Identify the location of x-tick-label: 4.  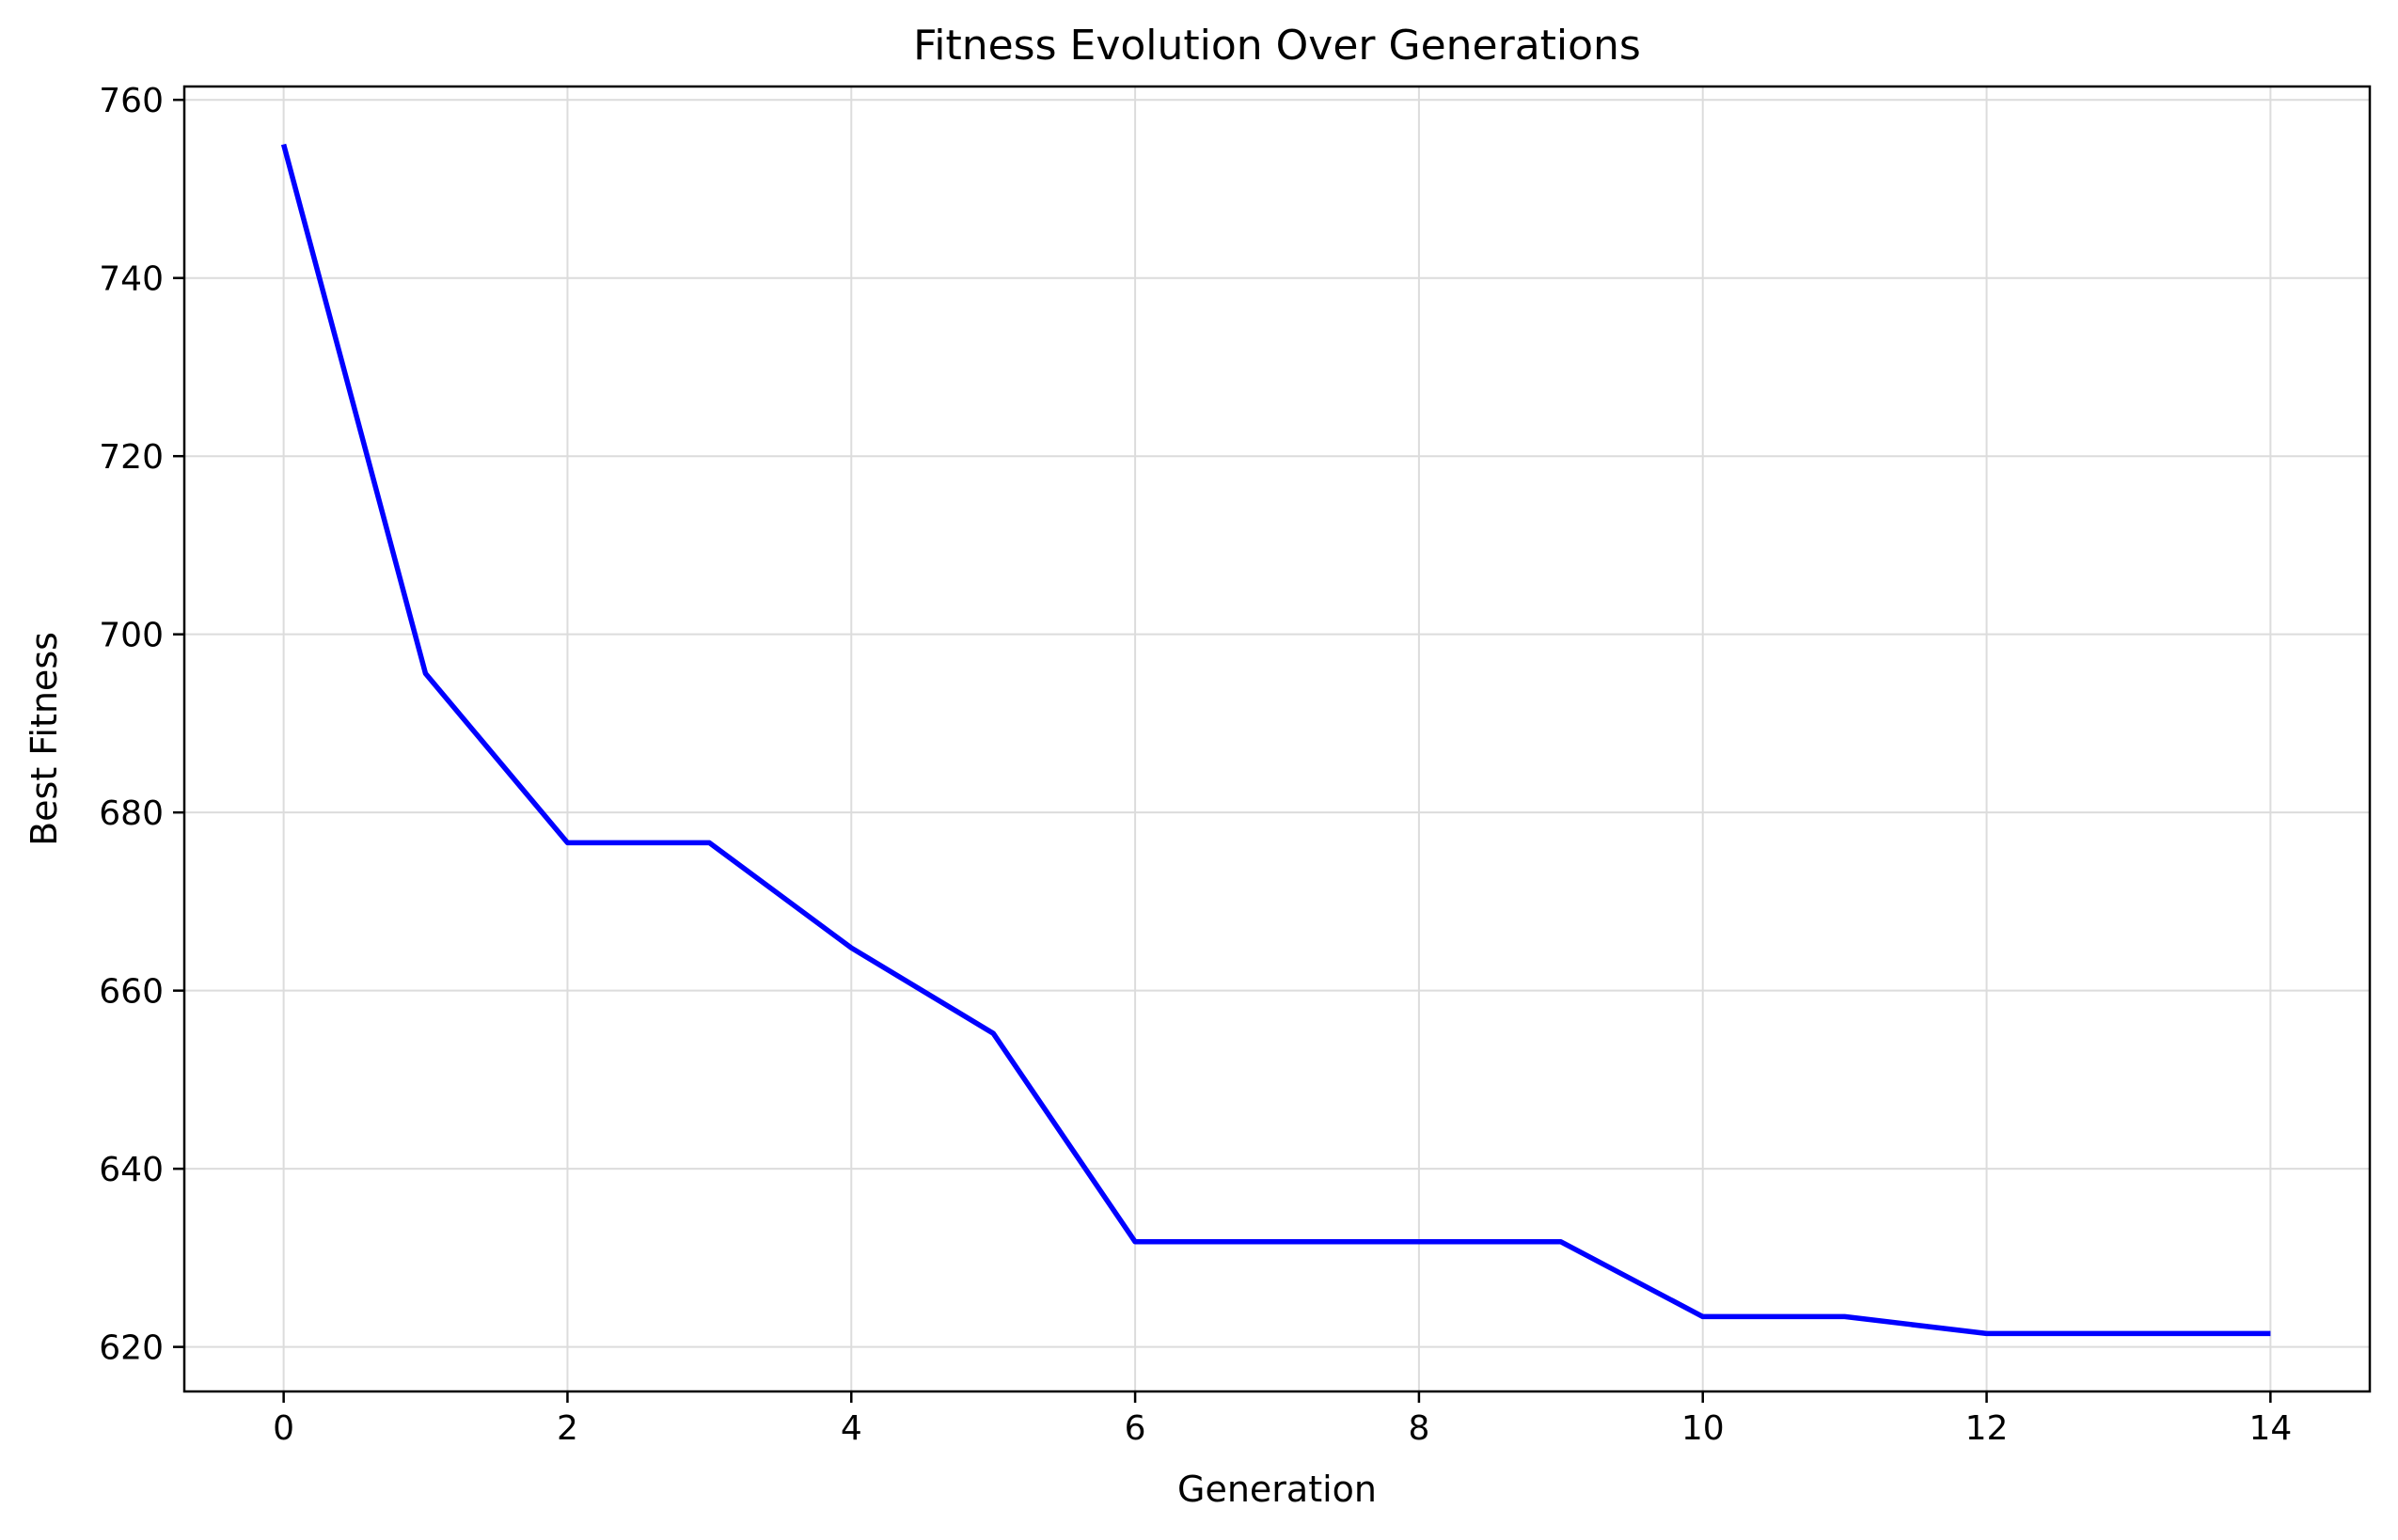
(852, 1428).